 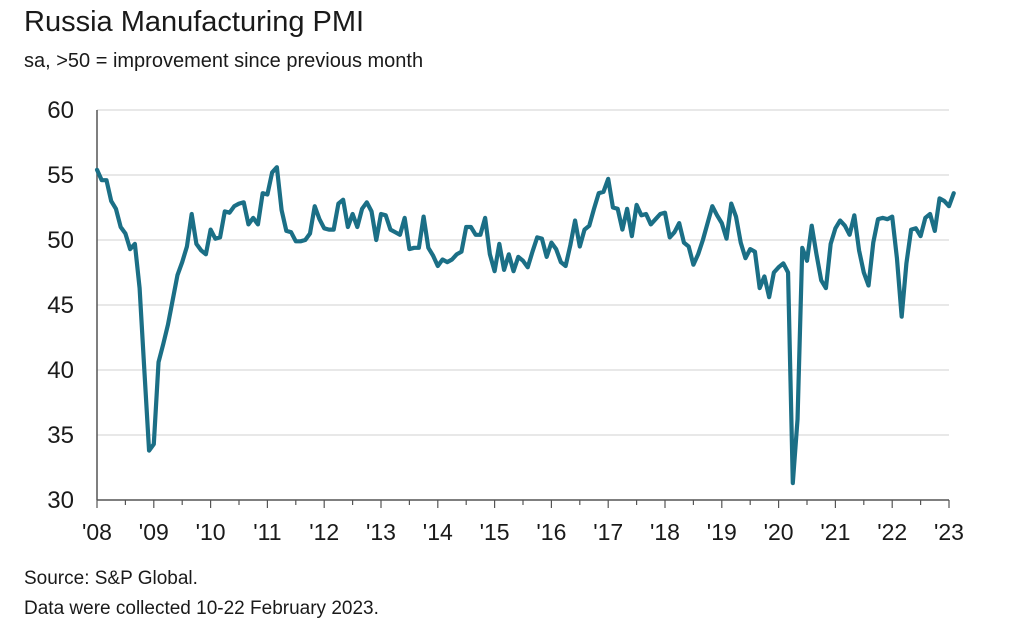 I want to click on x-tick-label: '22, so click(x=892, y=532).